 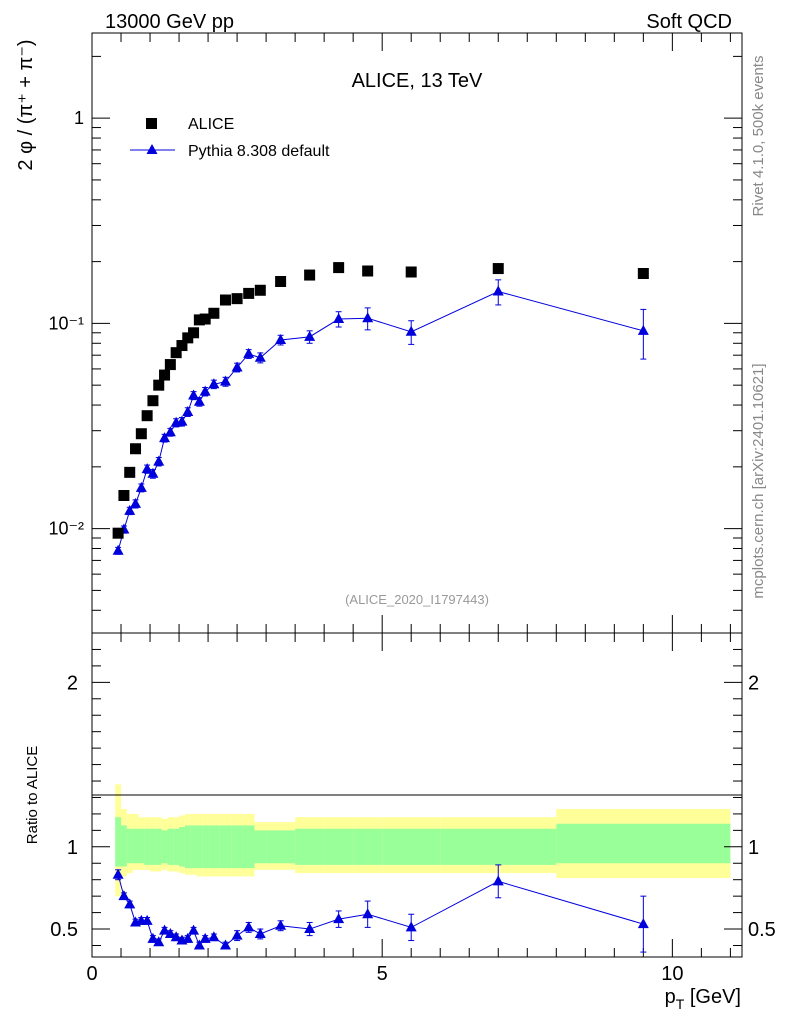 I want to click on site-label: mcplots.cern.ch [arXiv:2401.10621], so click(x=758, y=480).